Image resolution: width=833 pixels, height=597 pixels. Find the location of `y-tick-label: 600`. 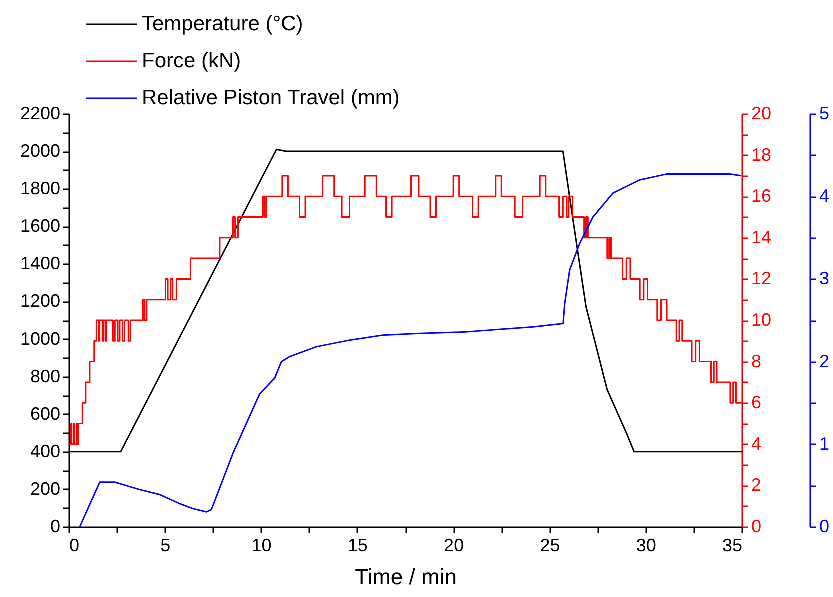

y-tick-label: 600 is located at coordinates (45, 414).